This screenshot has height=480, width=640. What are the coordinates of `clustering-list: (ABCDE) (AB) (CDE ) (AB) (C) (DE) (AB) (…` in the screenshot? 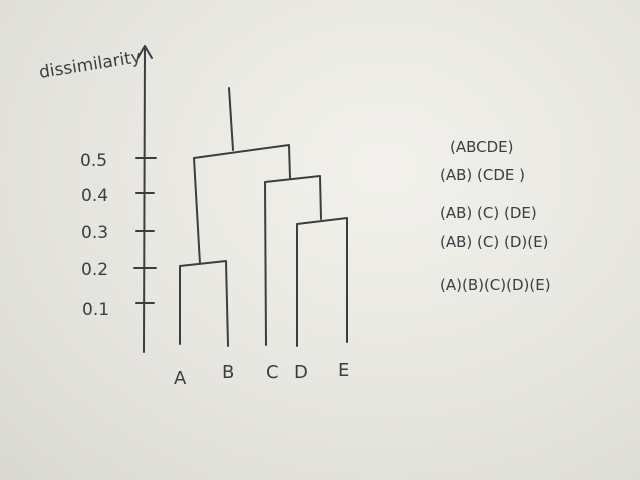 It's located at (495, 216).